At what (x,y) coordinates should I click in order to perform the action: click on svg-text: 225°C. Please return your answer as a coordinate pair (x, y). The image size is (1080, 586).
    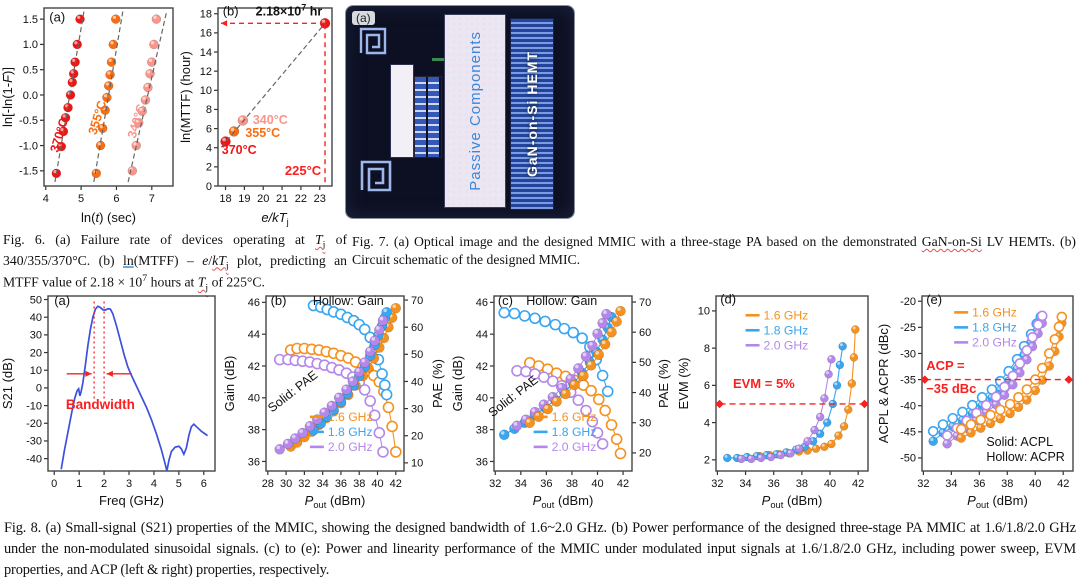
    Looking at the image, I should click on (303, 170).